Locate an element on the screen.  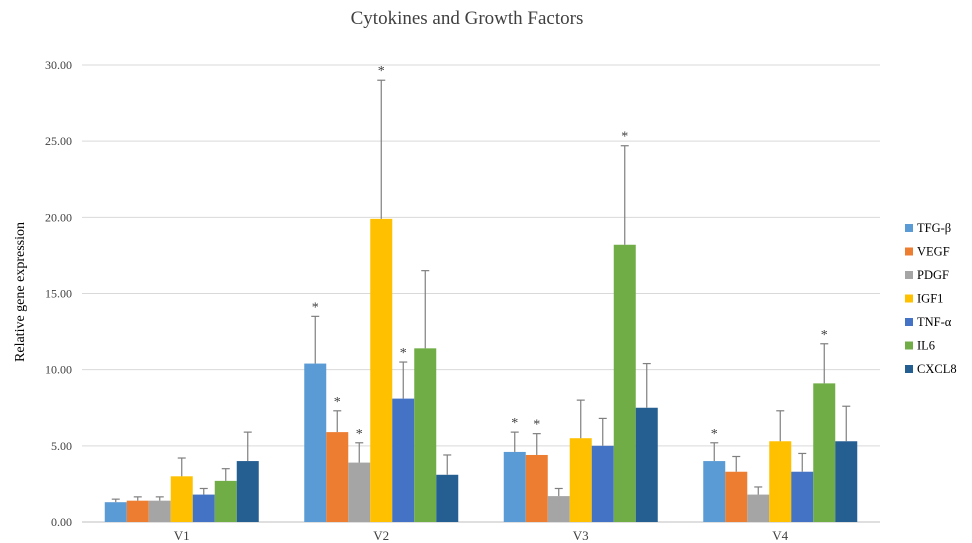
x-category-label: V4 is located at coordinates (780, 535).